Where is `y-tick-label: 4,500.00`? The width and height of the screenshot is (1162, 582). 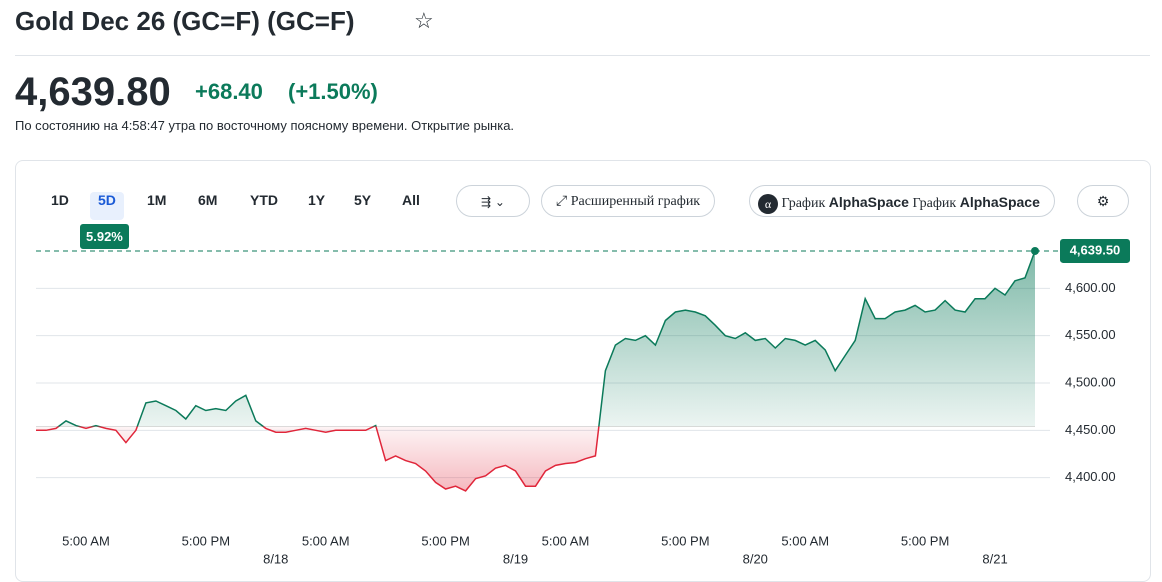 y-tick-label: 4,500.00 is located at coordinates (1090, 381).